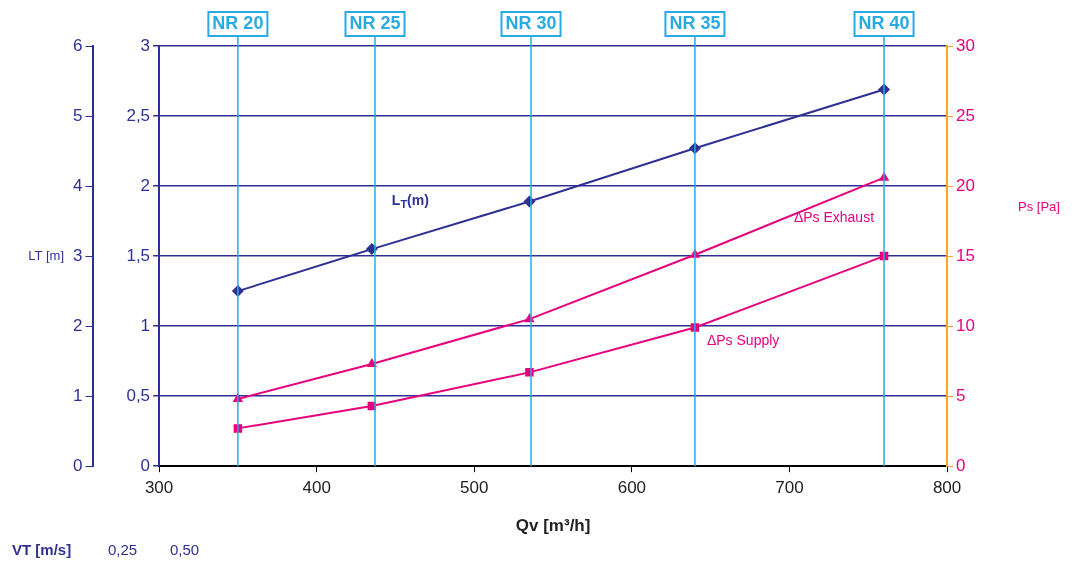 This screenshot has height=581, width=1088. What do you see at coordinates (789, 488) in the screenshot?
I see `x-tick-label: 700` at bounding box center [789, 488].